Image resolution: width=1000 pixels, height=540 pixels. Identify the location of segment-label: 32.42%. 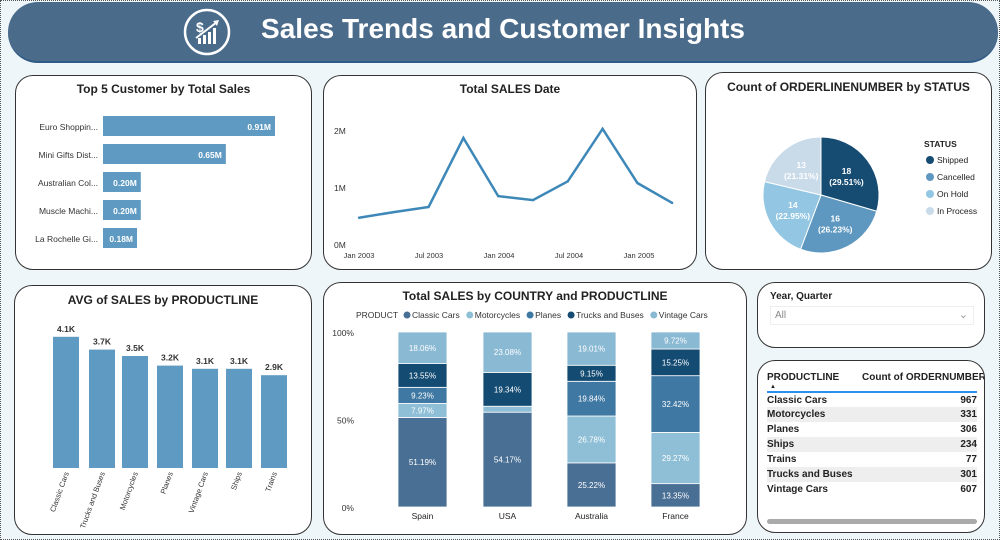
(675, 404).